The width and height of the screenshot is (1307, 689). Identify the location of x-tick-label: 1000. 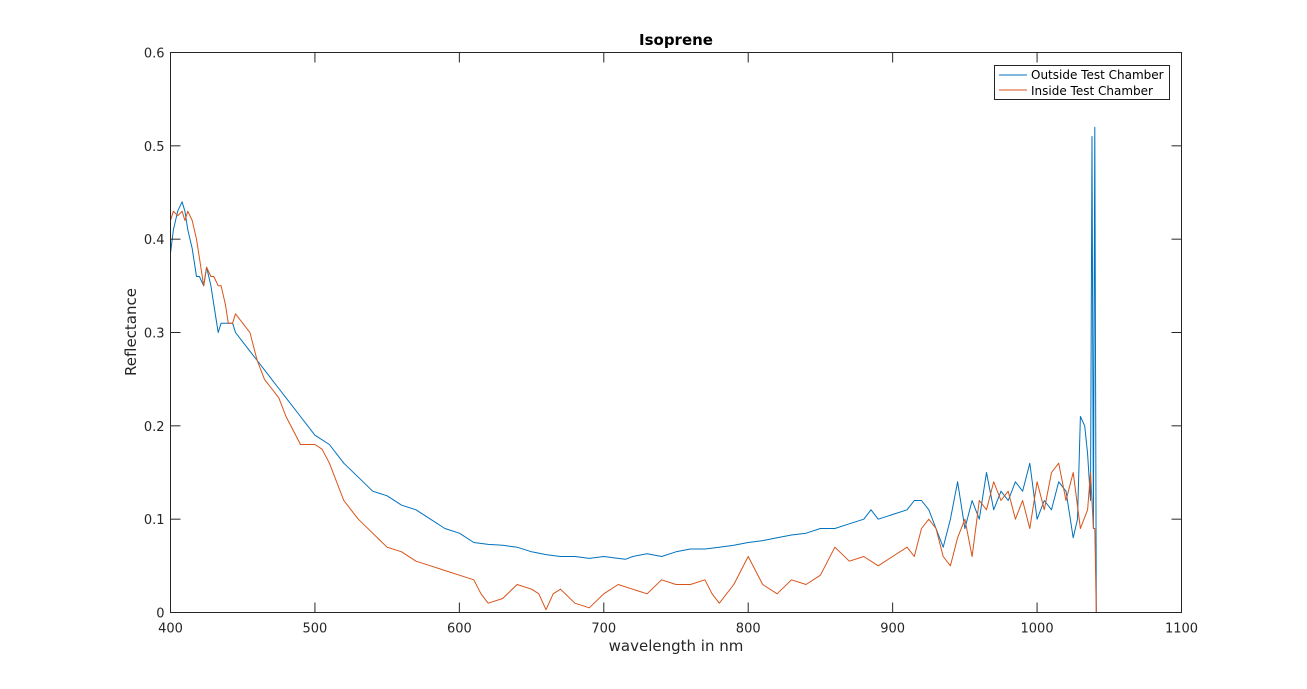
(1037, 629).